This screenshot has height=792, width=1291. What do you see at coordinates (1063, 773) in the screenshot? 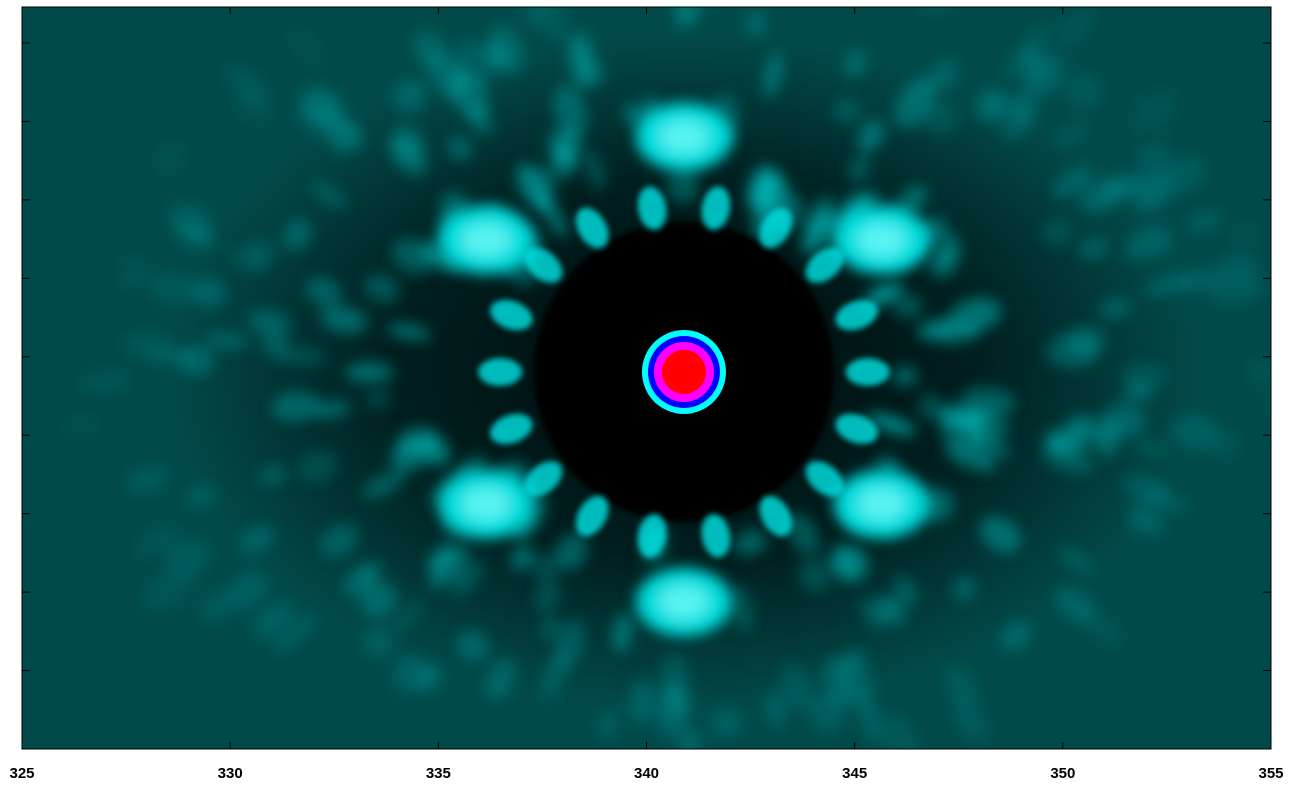
I see `x-tick-label: 350` at bounding box center [1063, 773].